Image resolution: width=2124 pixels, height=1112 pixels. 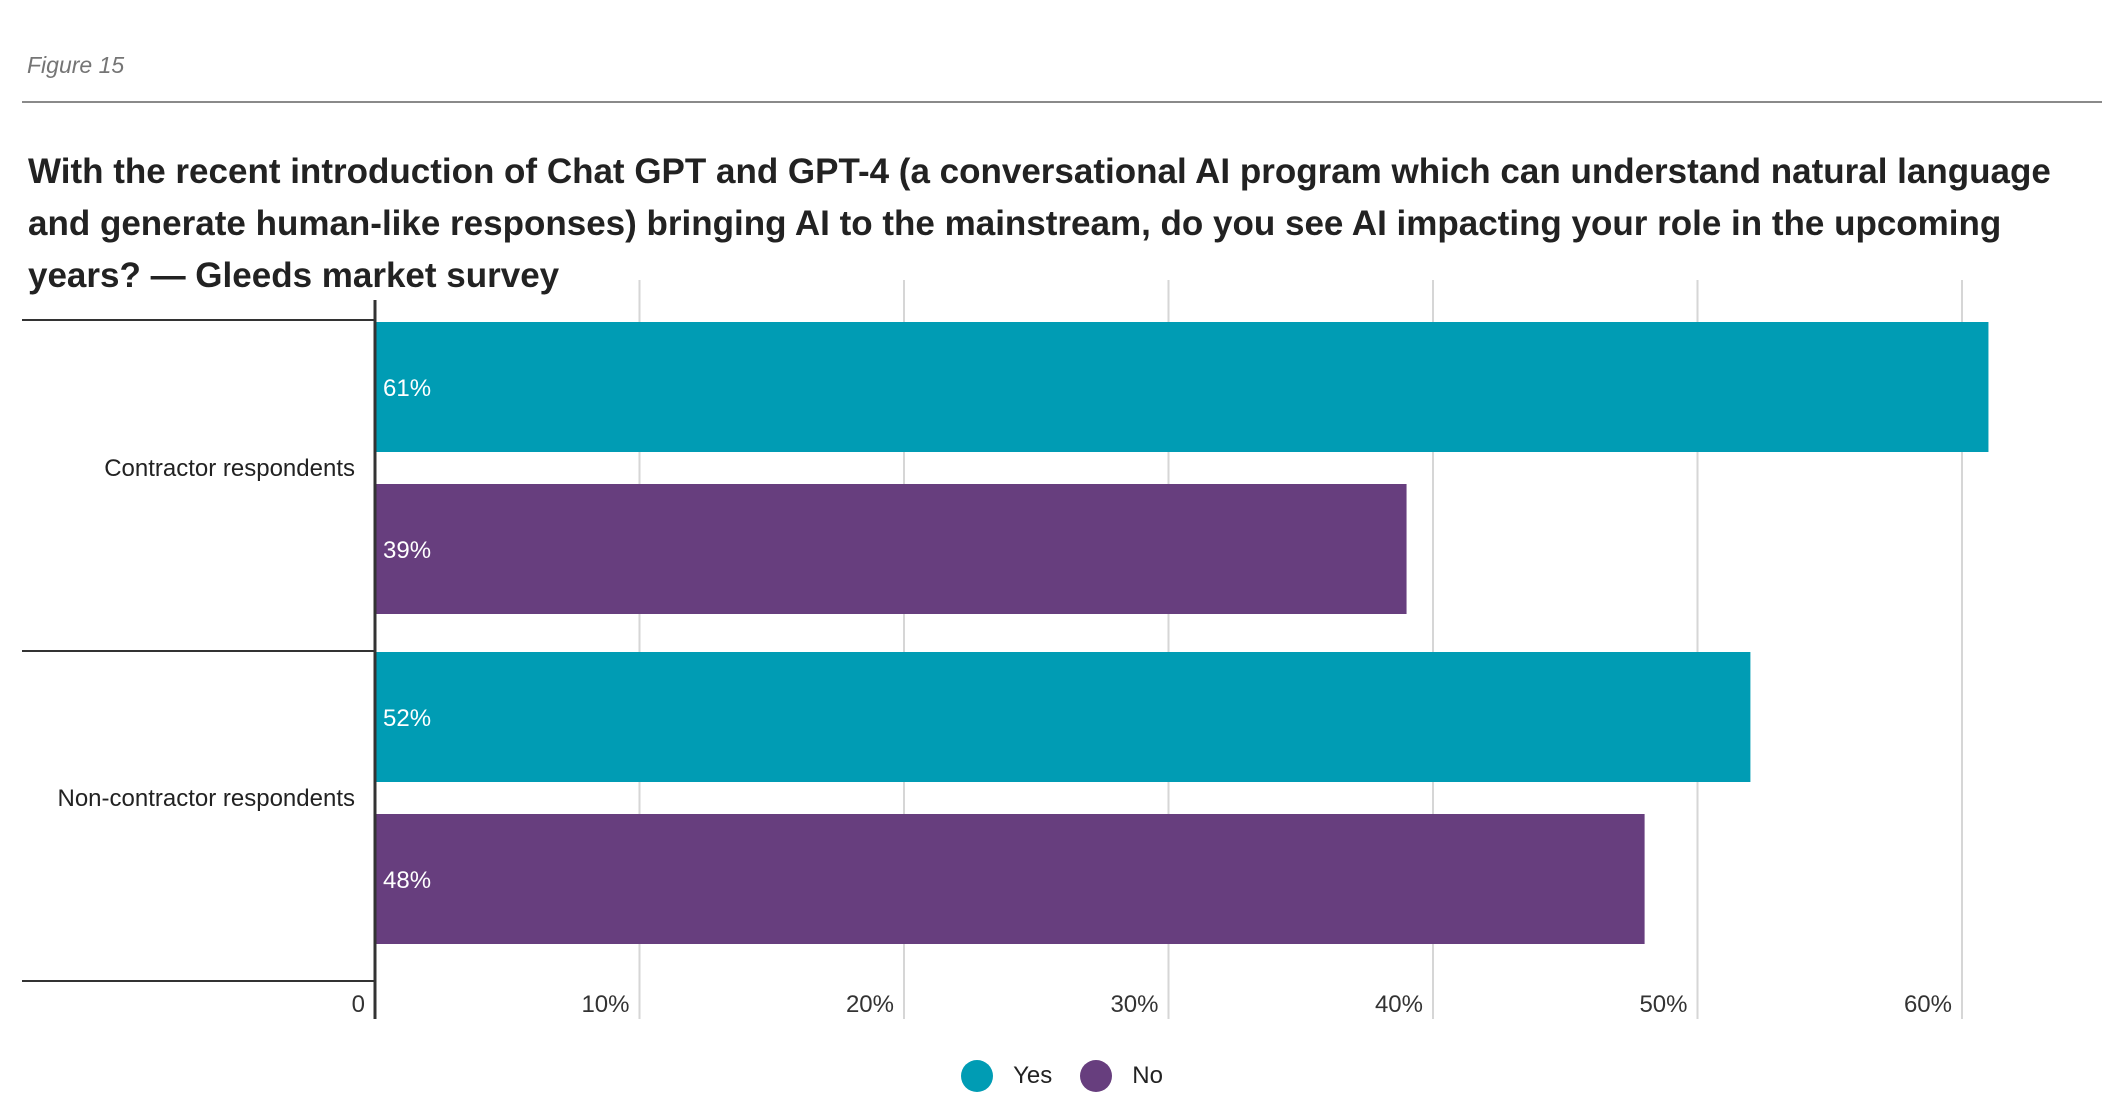 I want to click on category-separators, so click(x=198, y=650).